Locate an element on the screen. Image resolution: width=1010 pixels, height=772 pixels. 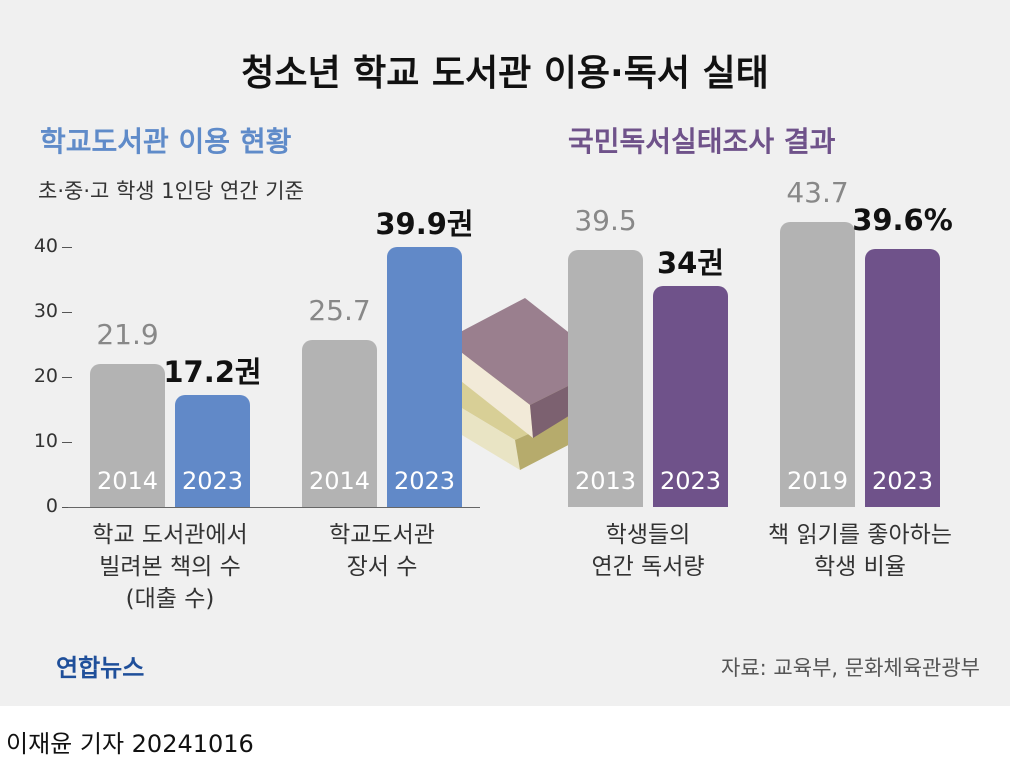
value-label: 21.9 is located at coordinates (127, 335).